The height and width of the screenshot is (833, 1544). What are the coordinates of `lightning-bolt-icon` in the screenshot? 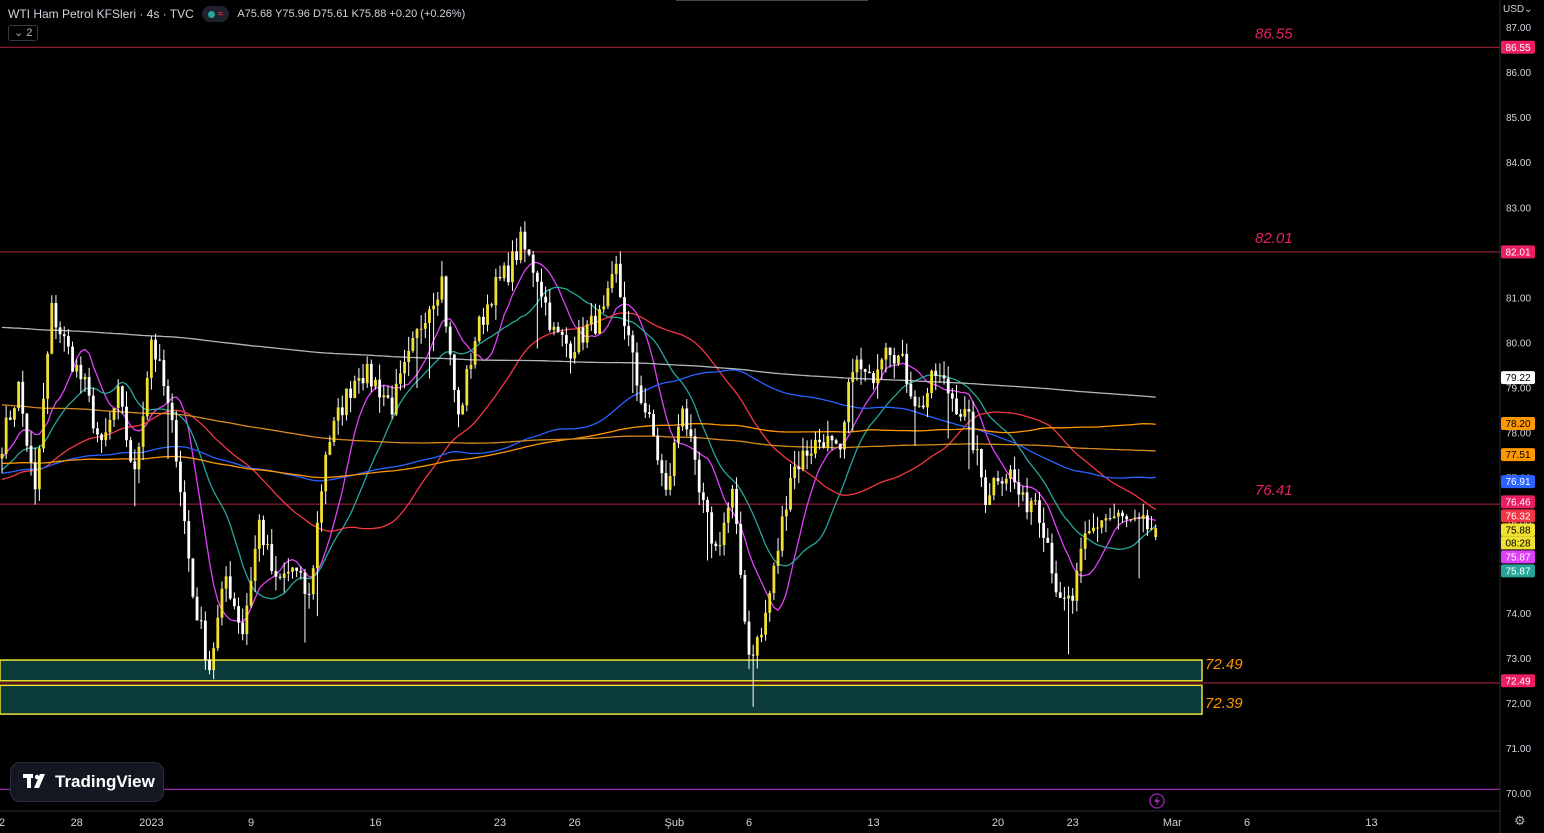 It's located at (1157, 801).